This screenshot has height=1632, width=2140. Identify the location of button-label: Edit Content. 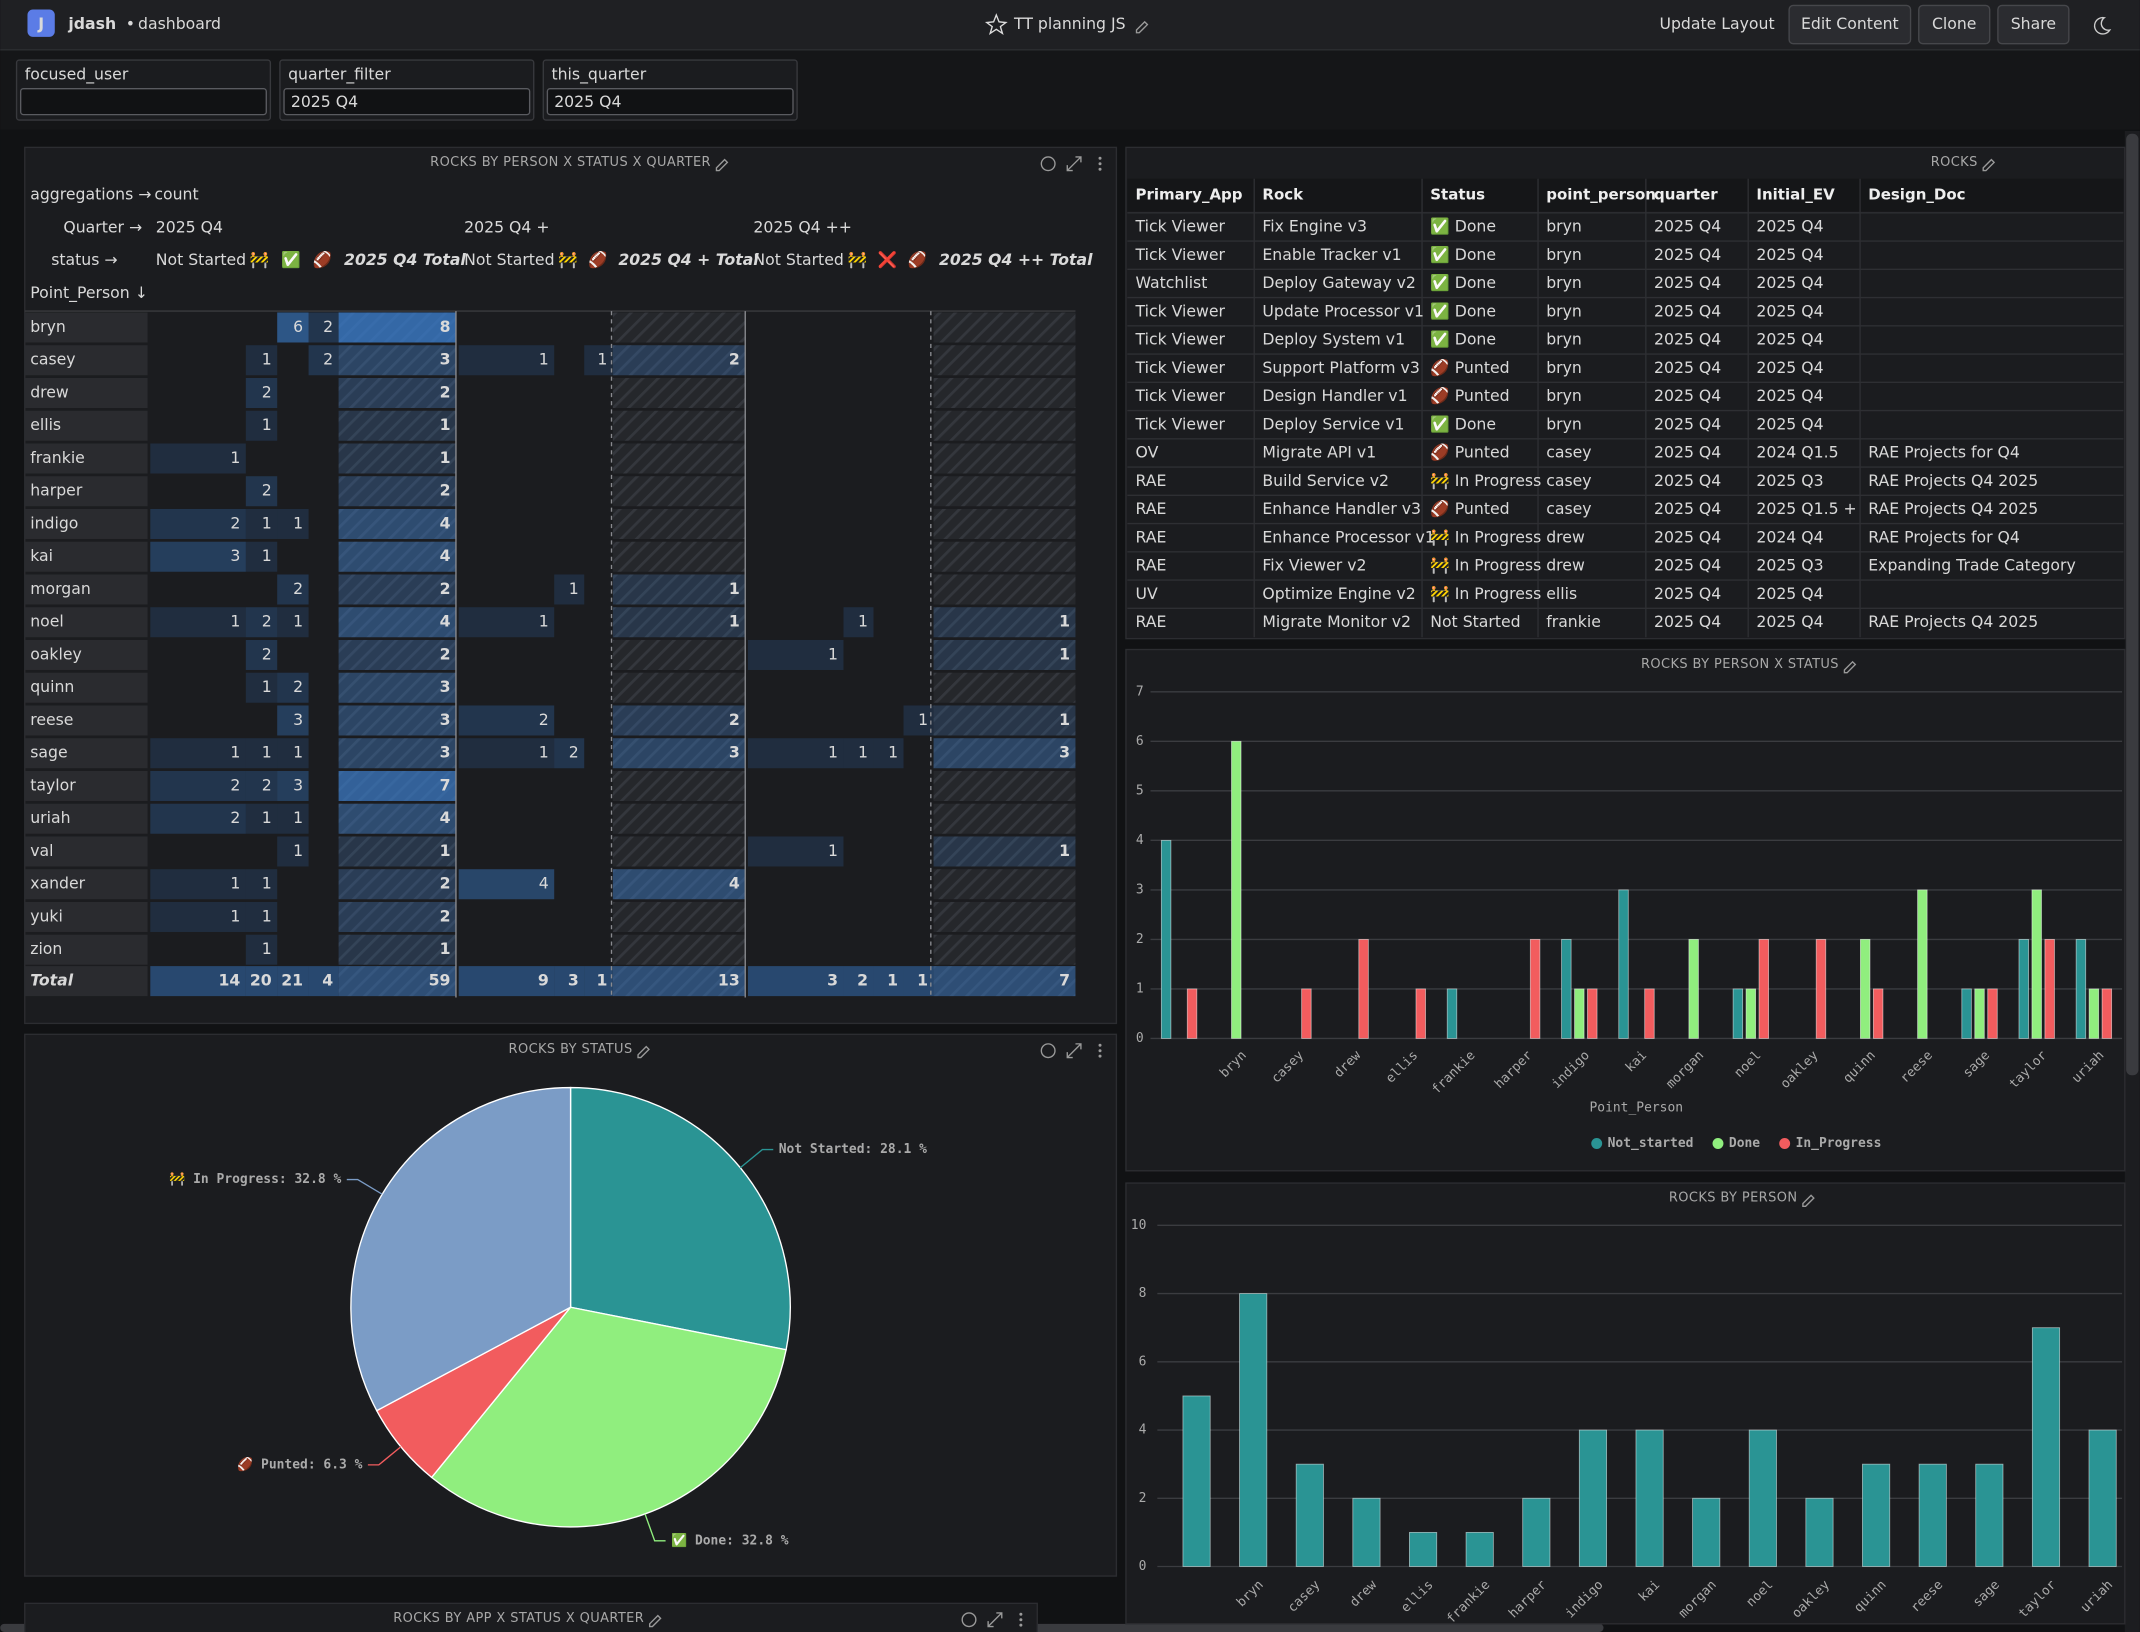
(1850, 23).